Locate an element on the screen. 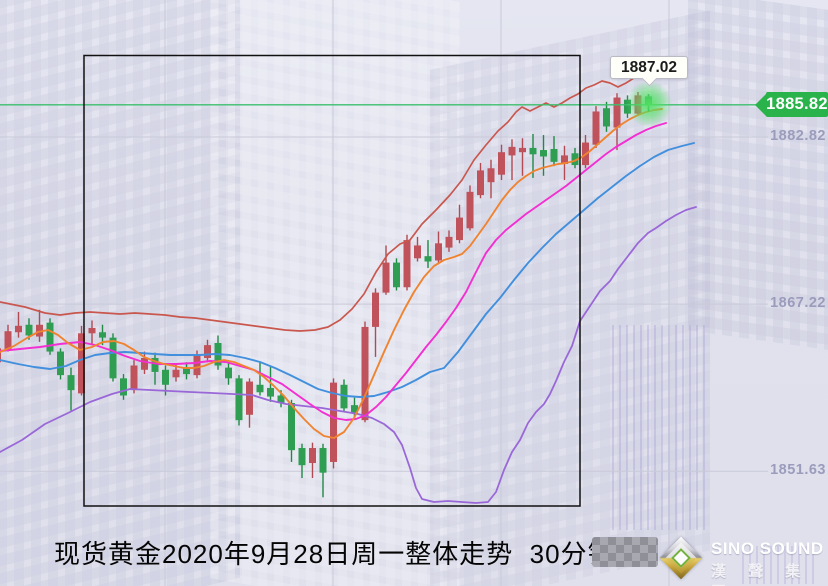  blurred-watermark is located at coordinates (625, 552).